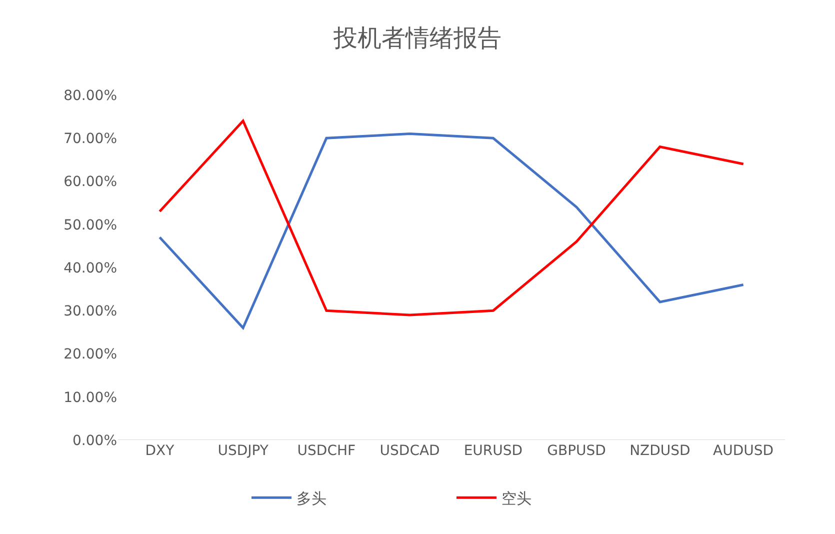  Describe the element at coordinates (90, 268) in the screenshot. I see `y-tick-label: 40.00%` at that location.